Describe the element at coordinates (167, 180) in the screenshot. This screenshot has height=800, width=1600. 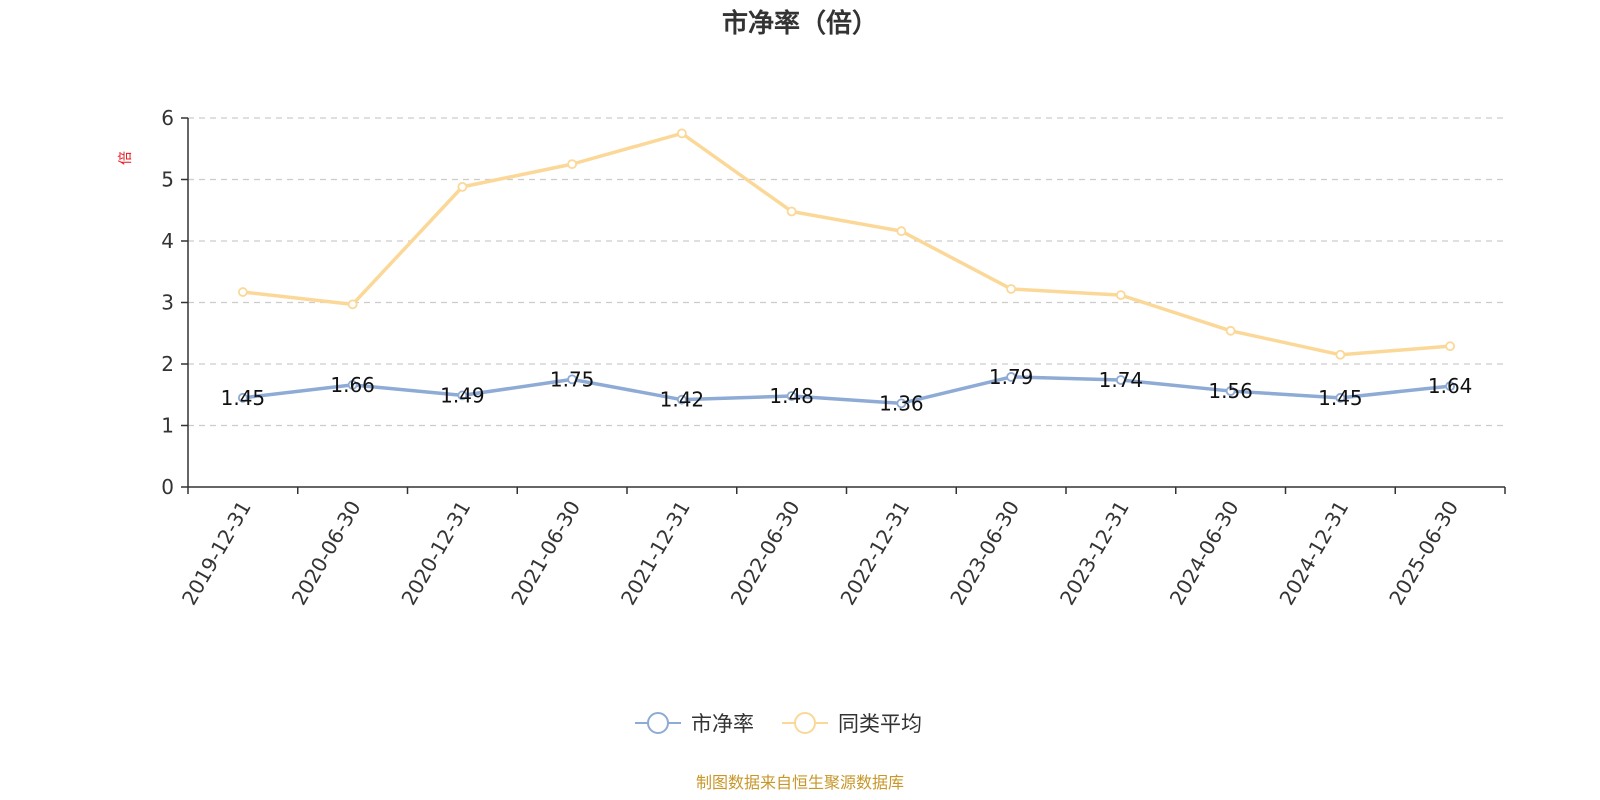
I see `y-tick-label: 5` at that location.